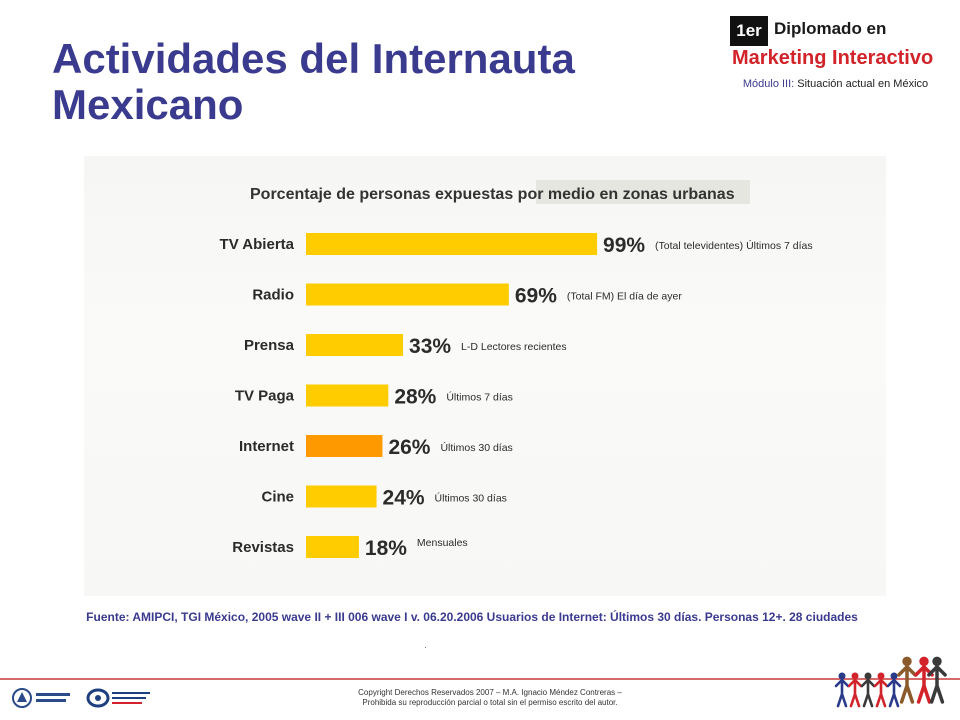  What do you see at coordinates (265, 396) in the screenshot?
I see `category-label: TV Paga` at bounding box center [265, 396].